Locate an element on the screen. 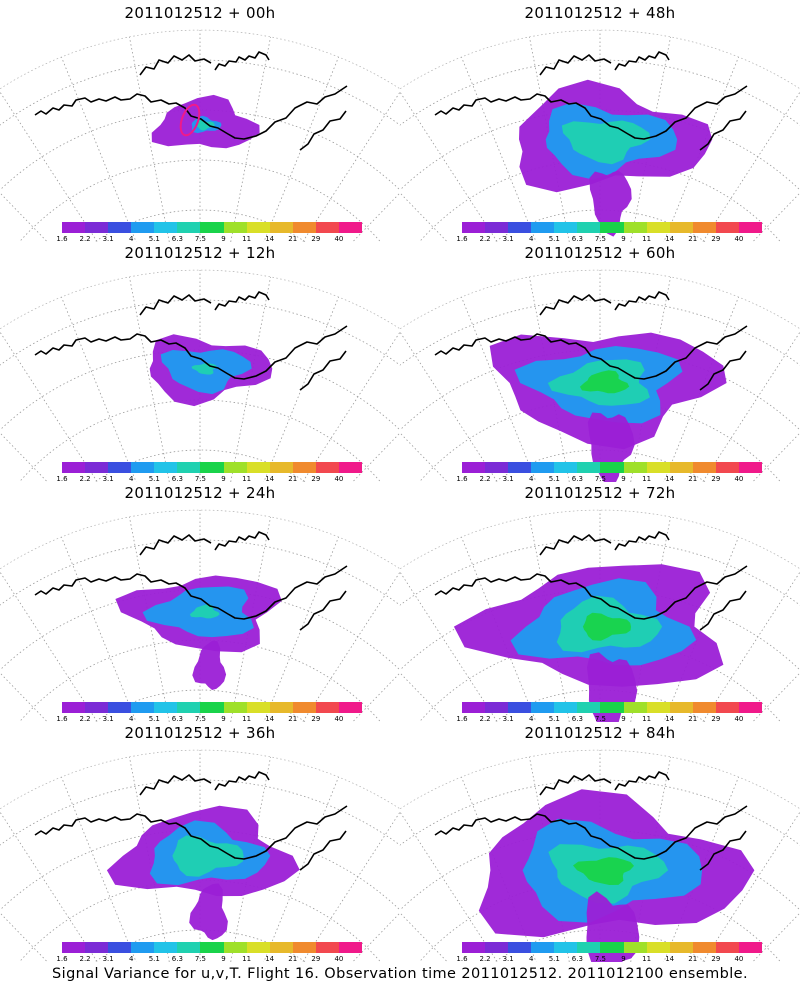 Image resolution: width=800 pixels, height=1000 pixels. colorbar-tick-label: 7.5 is located at coordinates (600, 239).